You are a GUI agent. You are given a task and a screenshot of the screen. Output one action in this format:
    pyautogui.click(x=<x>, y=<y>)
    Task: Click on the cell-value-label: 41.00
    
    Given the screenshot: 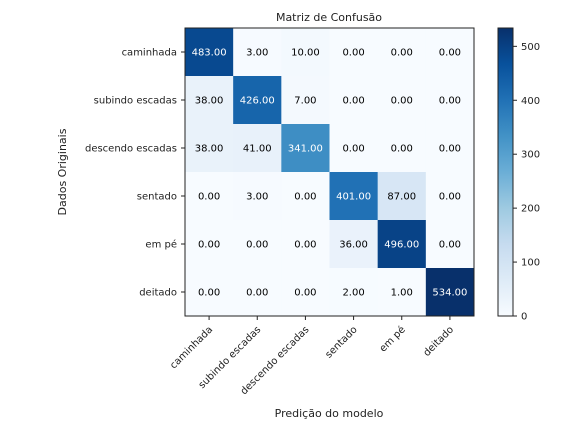 What is the action you would take?
    pyautogui.click(x=257, y=149)
    